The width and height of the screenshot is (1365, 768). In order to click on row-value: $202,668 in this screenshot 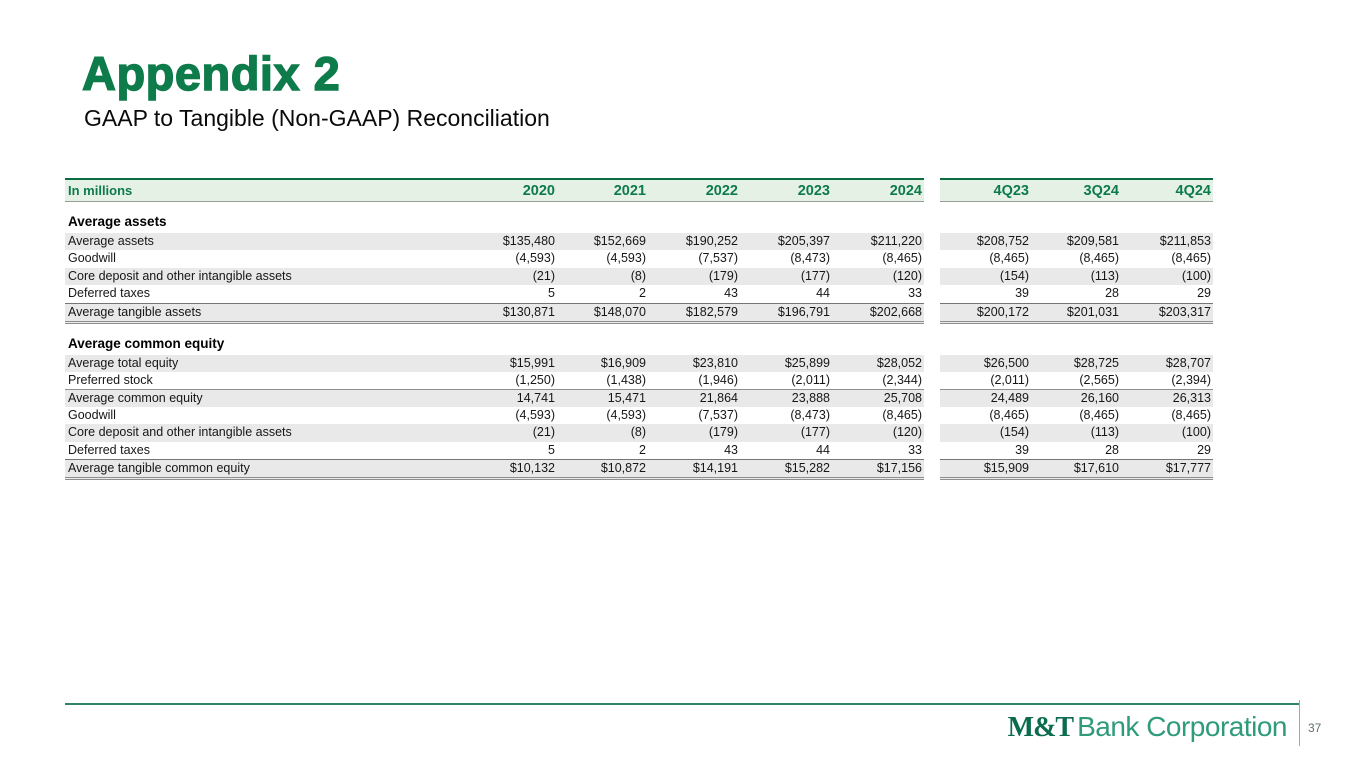, I will do `click(878, 313)`.